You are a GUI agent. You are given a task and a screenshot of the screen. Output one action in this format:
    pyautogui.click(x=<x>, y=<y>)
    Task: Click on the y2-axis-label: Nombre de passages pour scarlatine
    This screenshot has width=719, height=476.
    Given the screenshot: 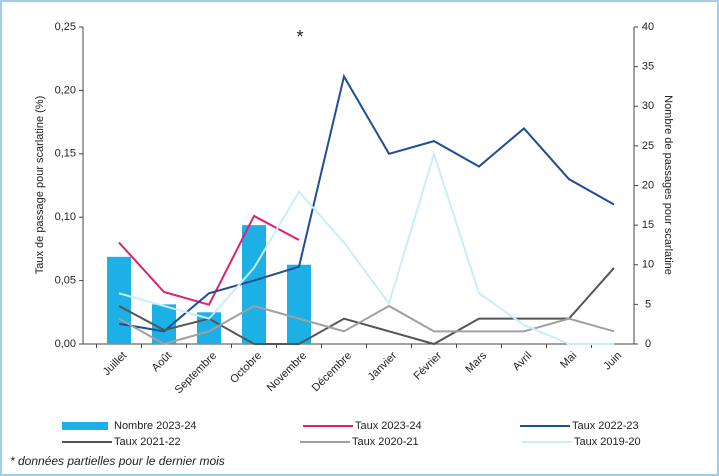 What is the action you would take?
    pyautogui.click(x=668, y=185)
    